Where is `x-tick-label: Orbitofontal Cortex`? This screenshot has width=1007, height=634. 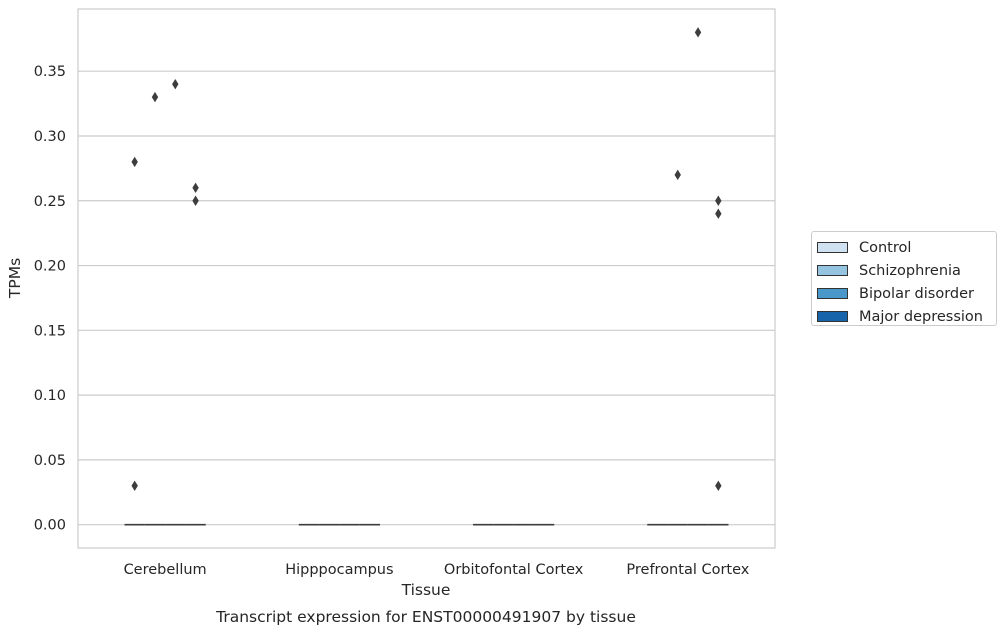 x-tick-label: Orbitofontal Cortex is located at coordinates (514, 570).